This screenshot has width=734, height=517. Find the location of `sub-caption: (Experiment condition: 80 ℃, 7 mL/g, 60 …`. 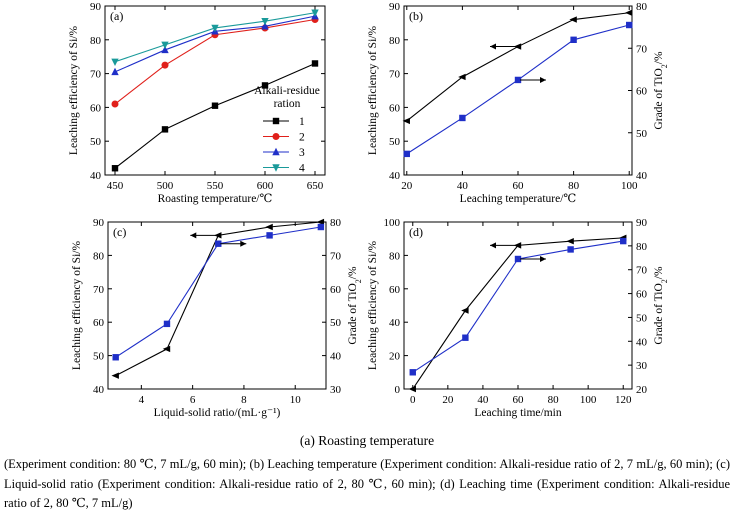

sub-caption: (Experiment condition: 80 ℃, 7 mL/g, 60 … is located at coordinates (367, 483).